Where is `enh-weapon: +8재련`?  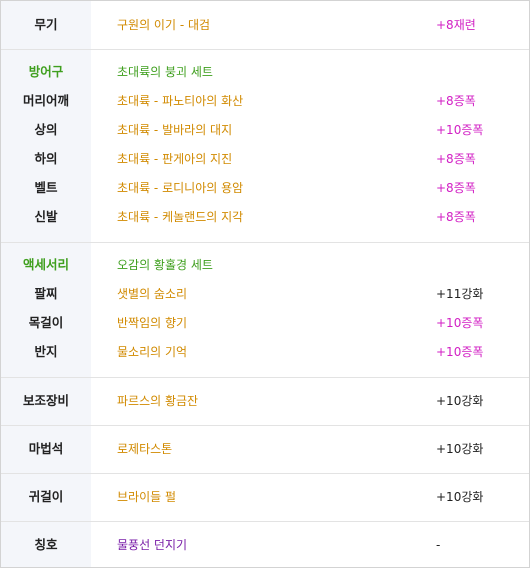
enh-weapon: +8재련 is located at coordinates (456, 25).